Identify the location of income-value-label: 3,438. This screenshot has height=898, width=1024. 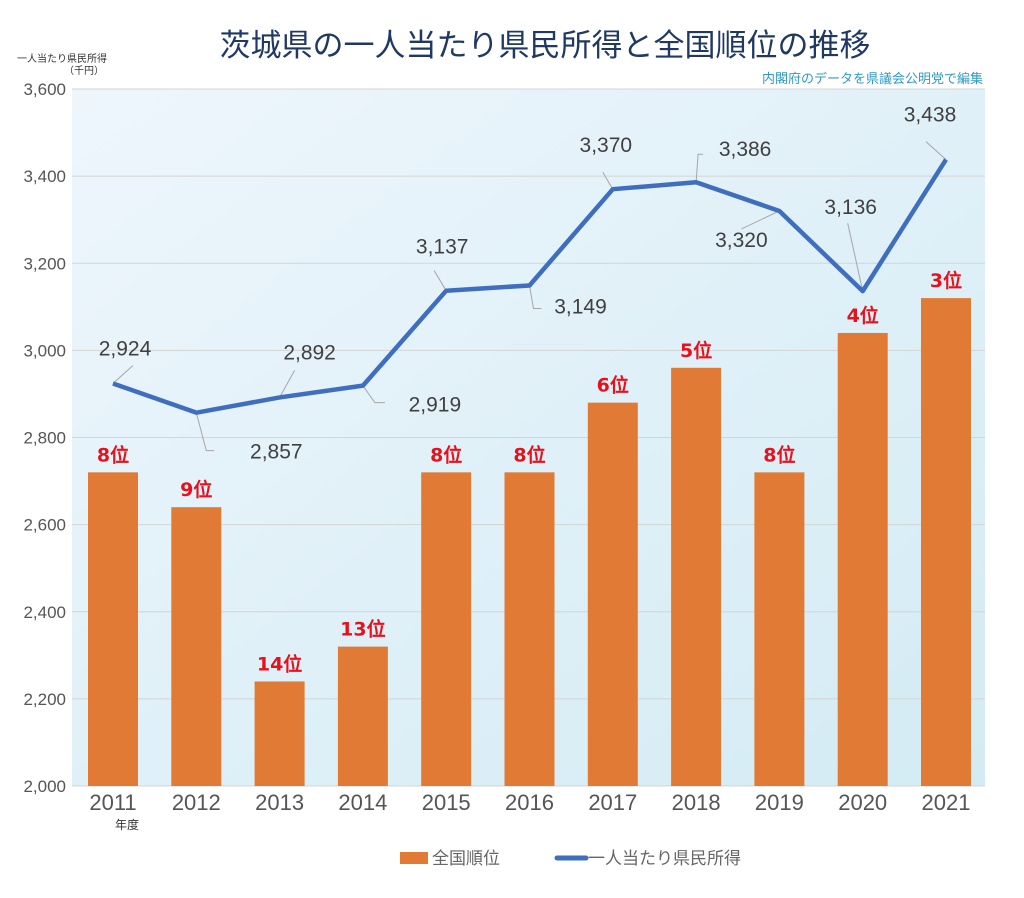
(930, 115).